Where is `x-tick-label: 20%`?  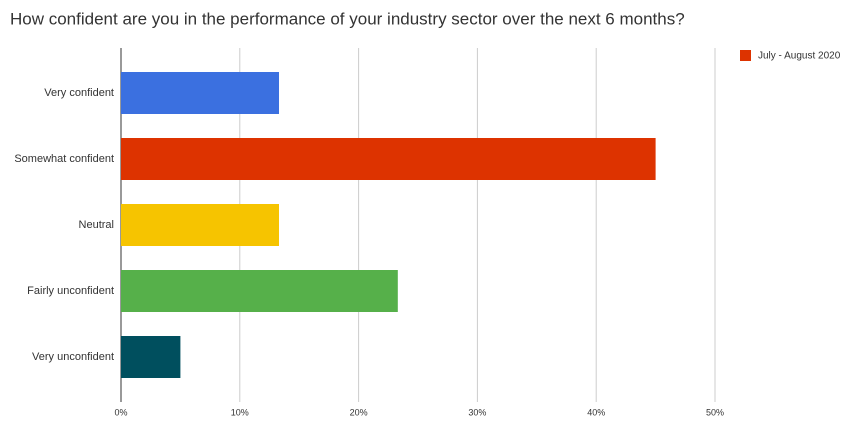
x-tick-label: 20% is located at coordinates (359, 412).